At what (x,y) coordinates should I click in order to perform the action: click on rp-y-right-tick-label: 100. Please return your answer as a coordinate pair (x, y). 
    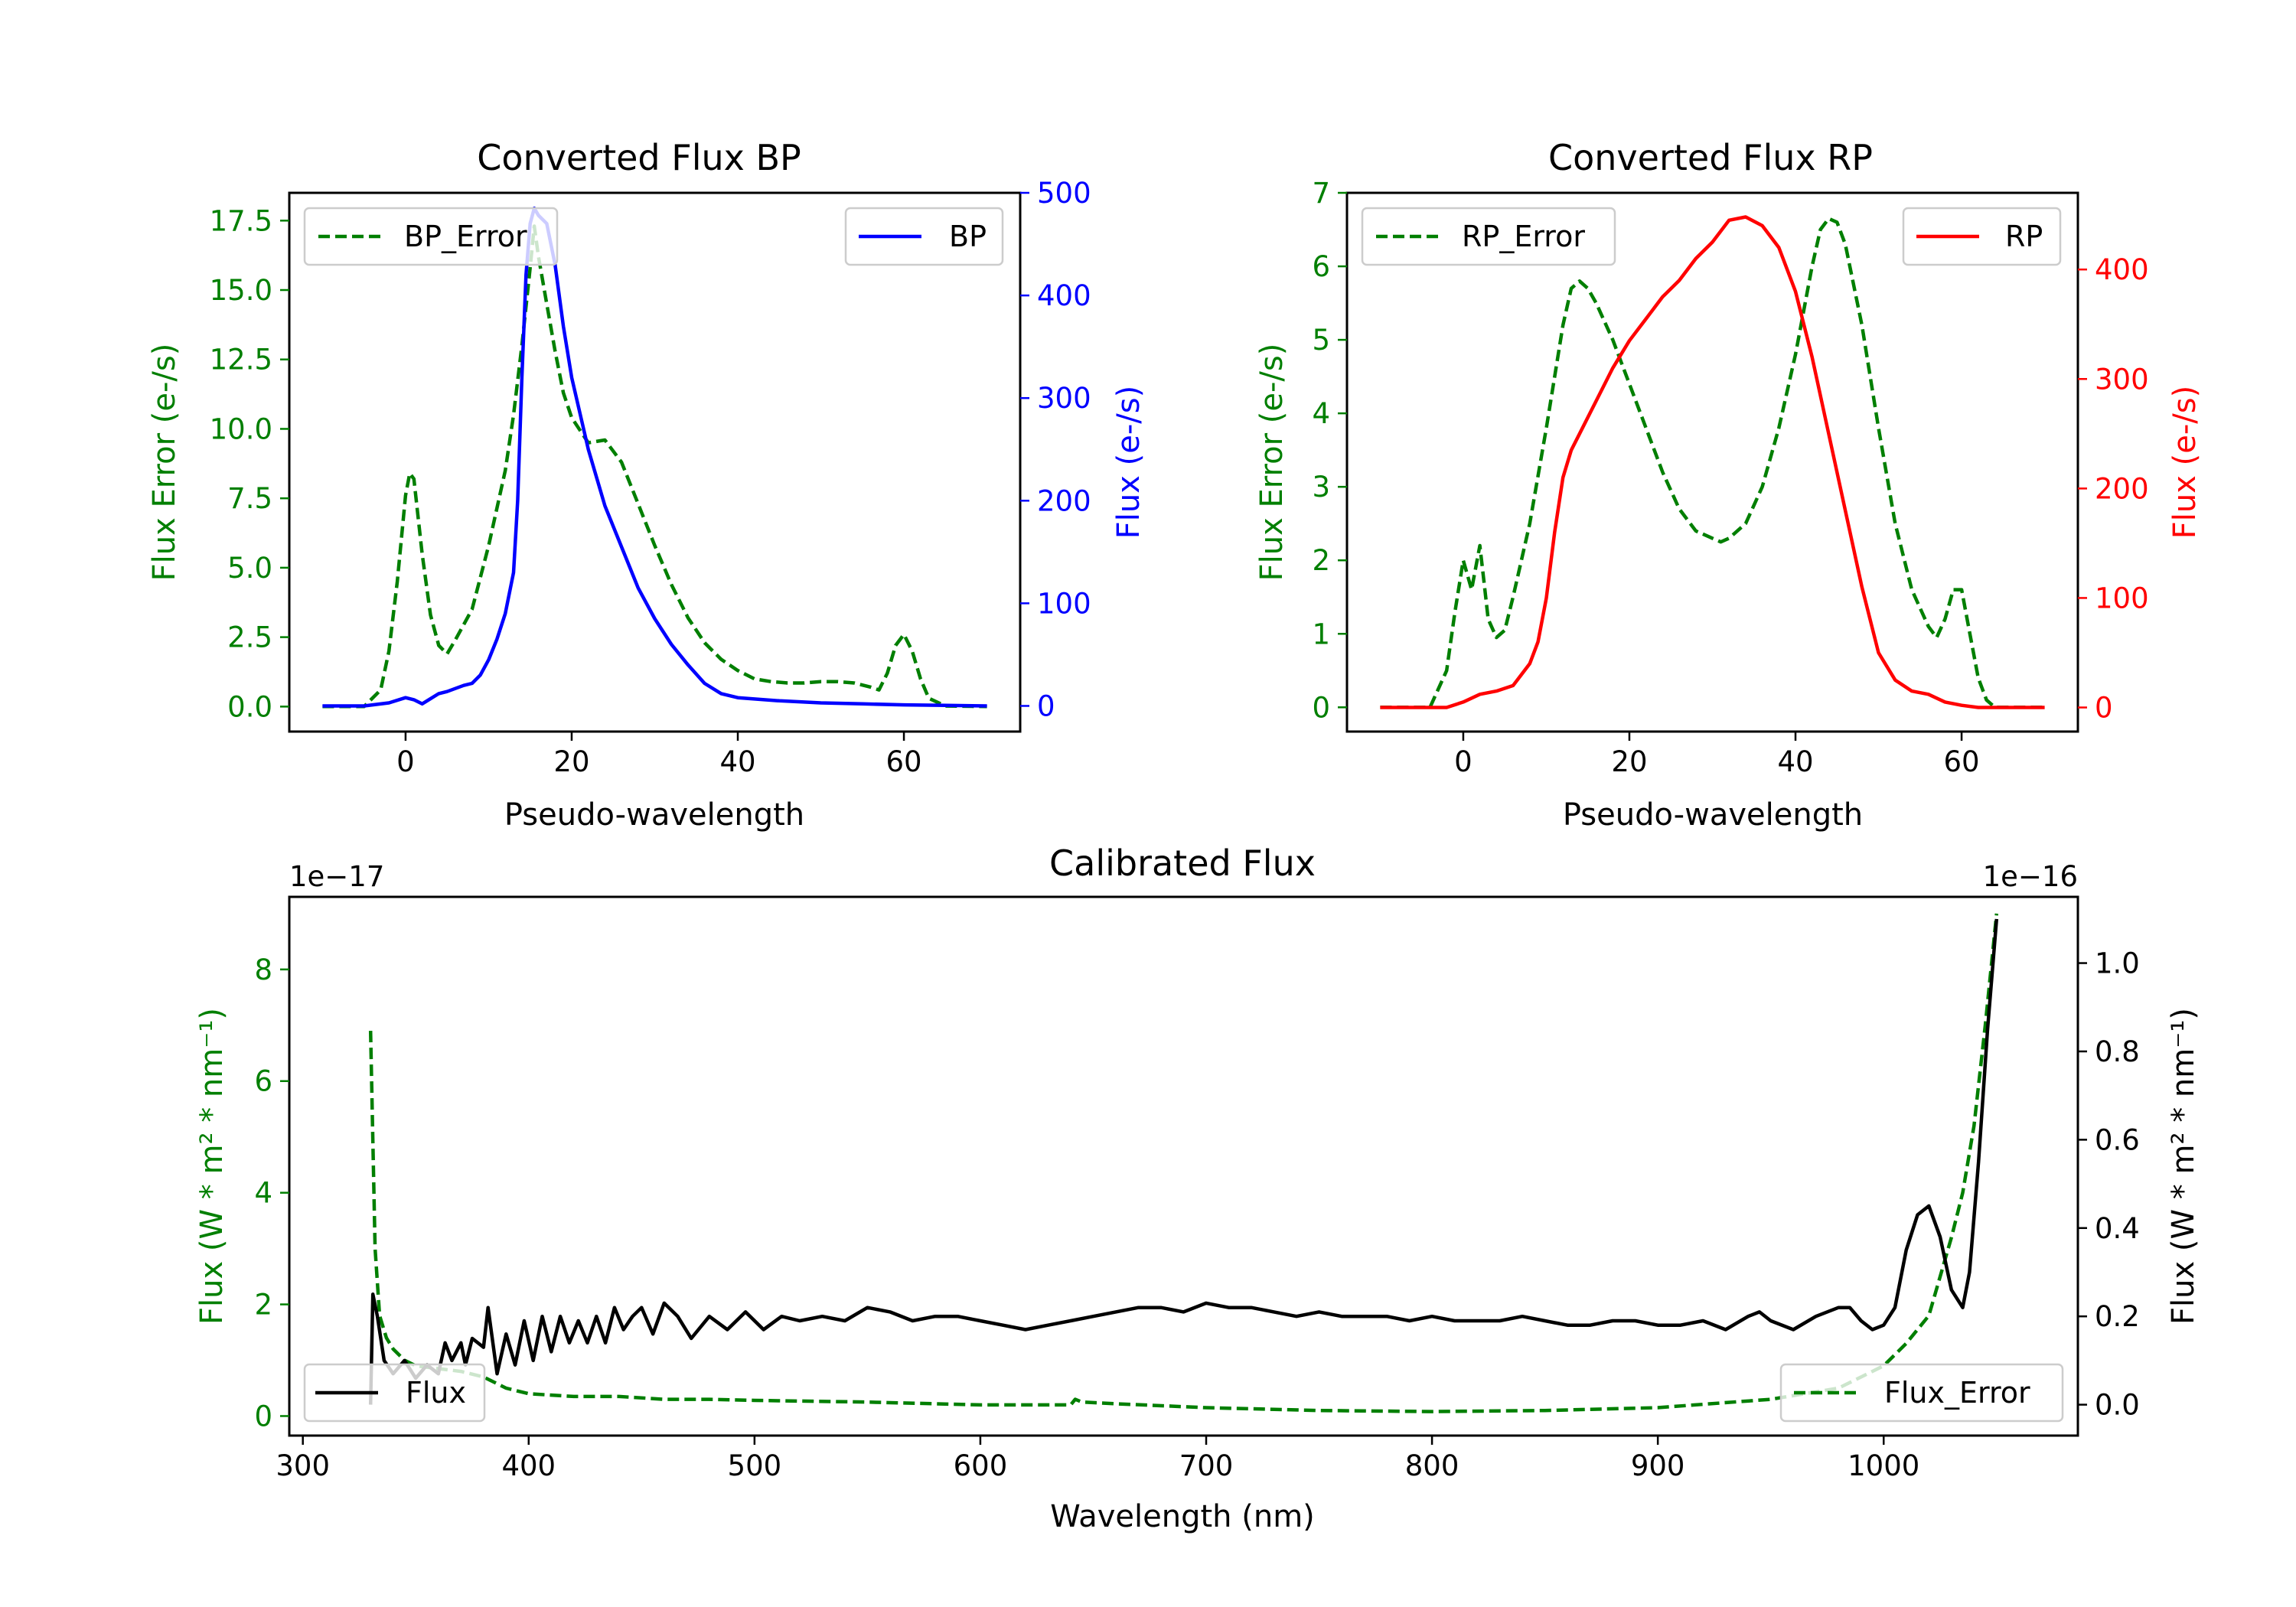
    Looking at the image, I should click on (2122, 598).